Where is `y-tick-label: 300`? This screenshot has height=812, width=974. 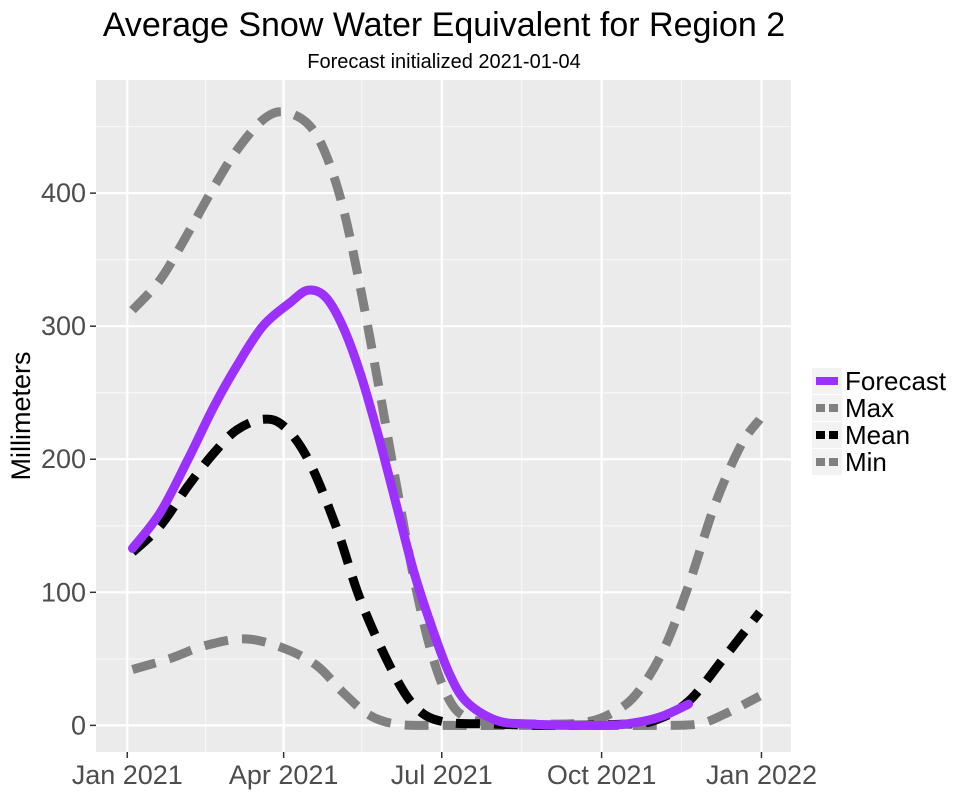 y-tick-label: 300 is located at coordinates (63, 326).